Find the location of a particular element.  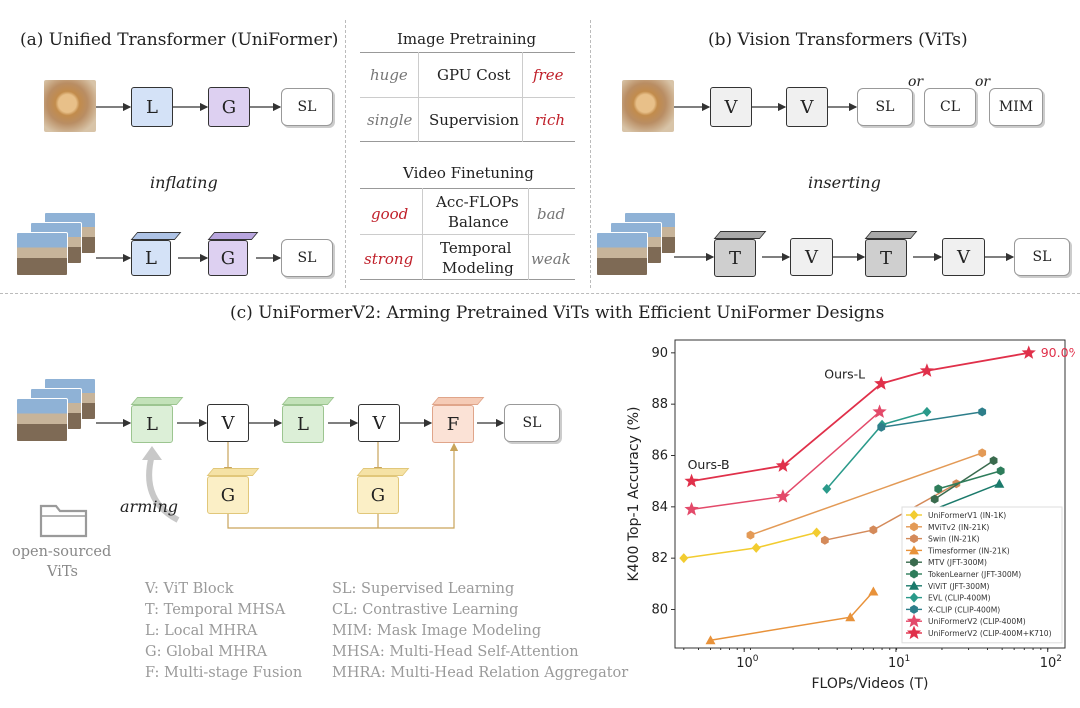

legend-entry: MViTv2 (IN-21K) is located at coordinates (958, 527).